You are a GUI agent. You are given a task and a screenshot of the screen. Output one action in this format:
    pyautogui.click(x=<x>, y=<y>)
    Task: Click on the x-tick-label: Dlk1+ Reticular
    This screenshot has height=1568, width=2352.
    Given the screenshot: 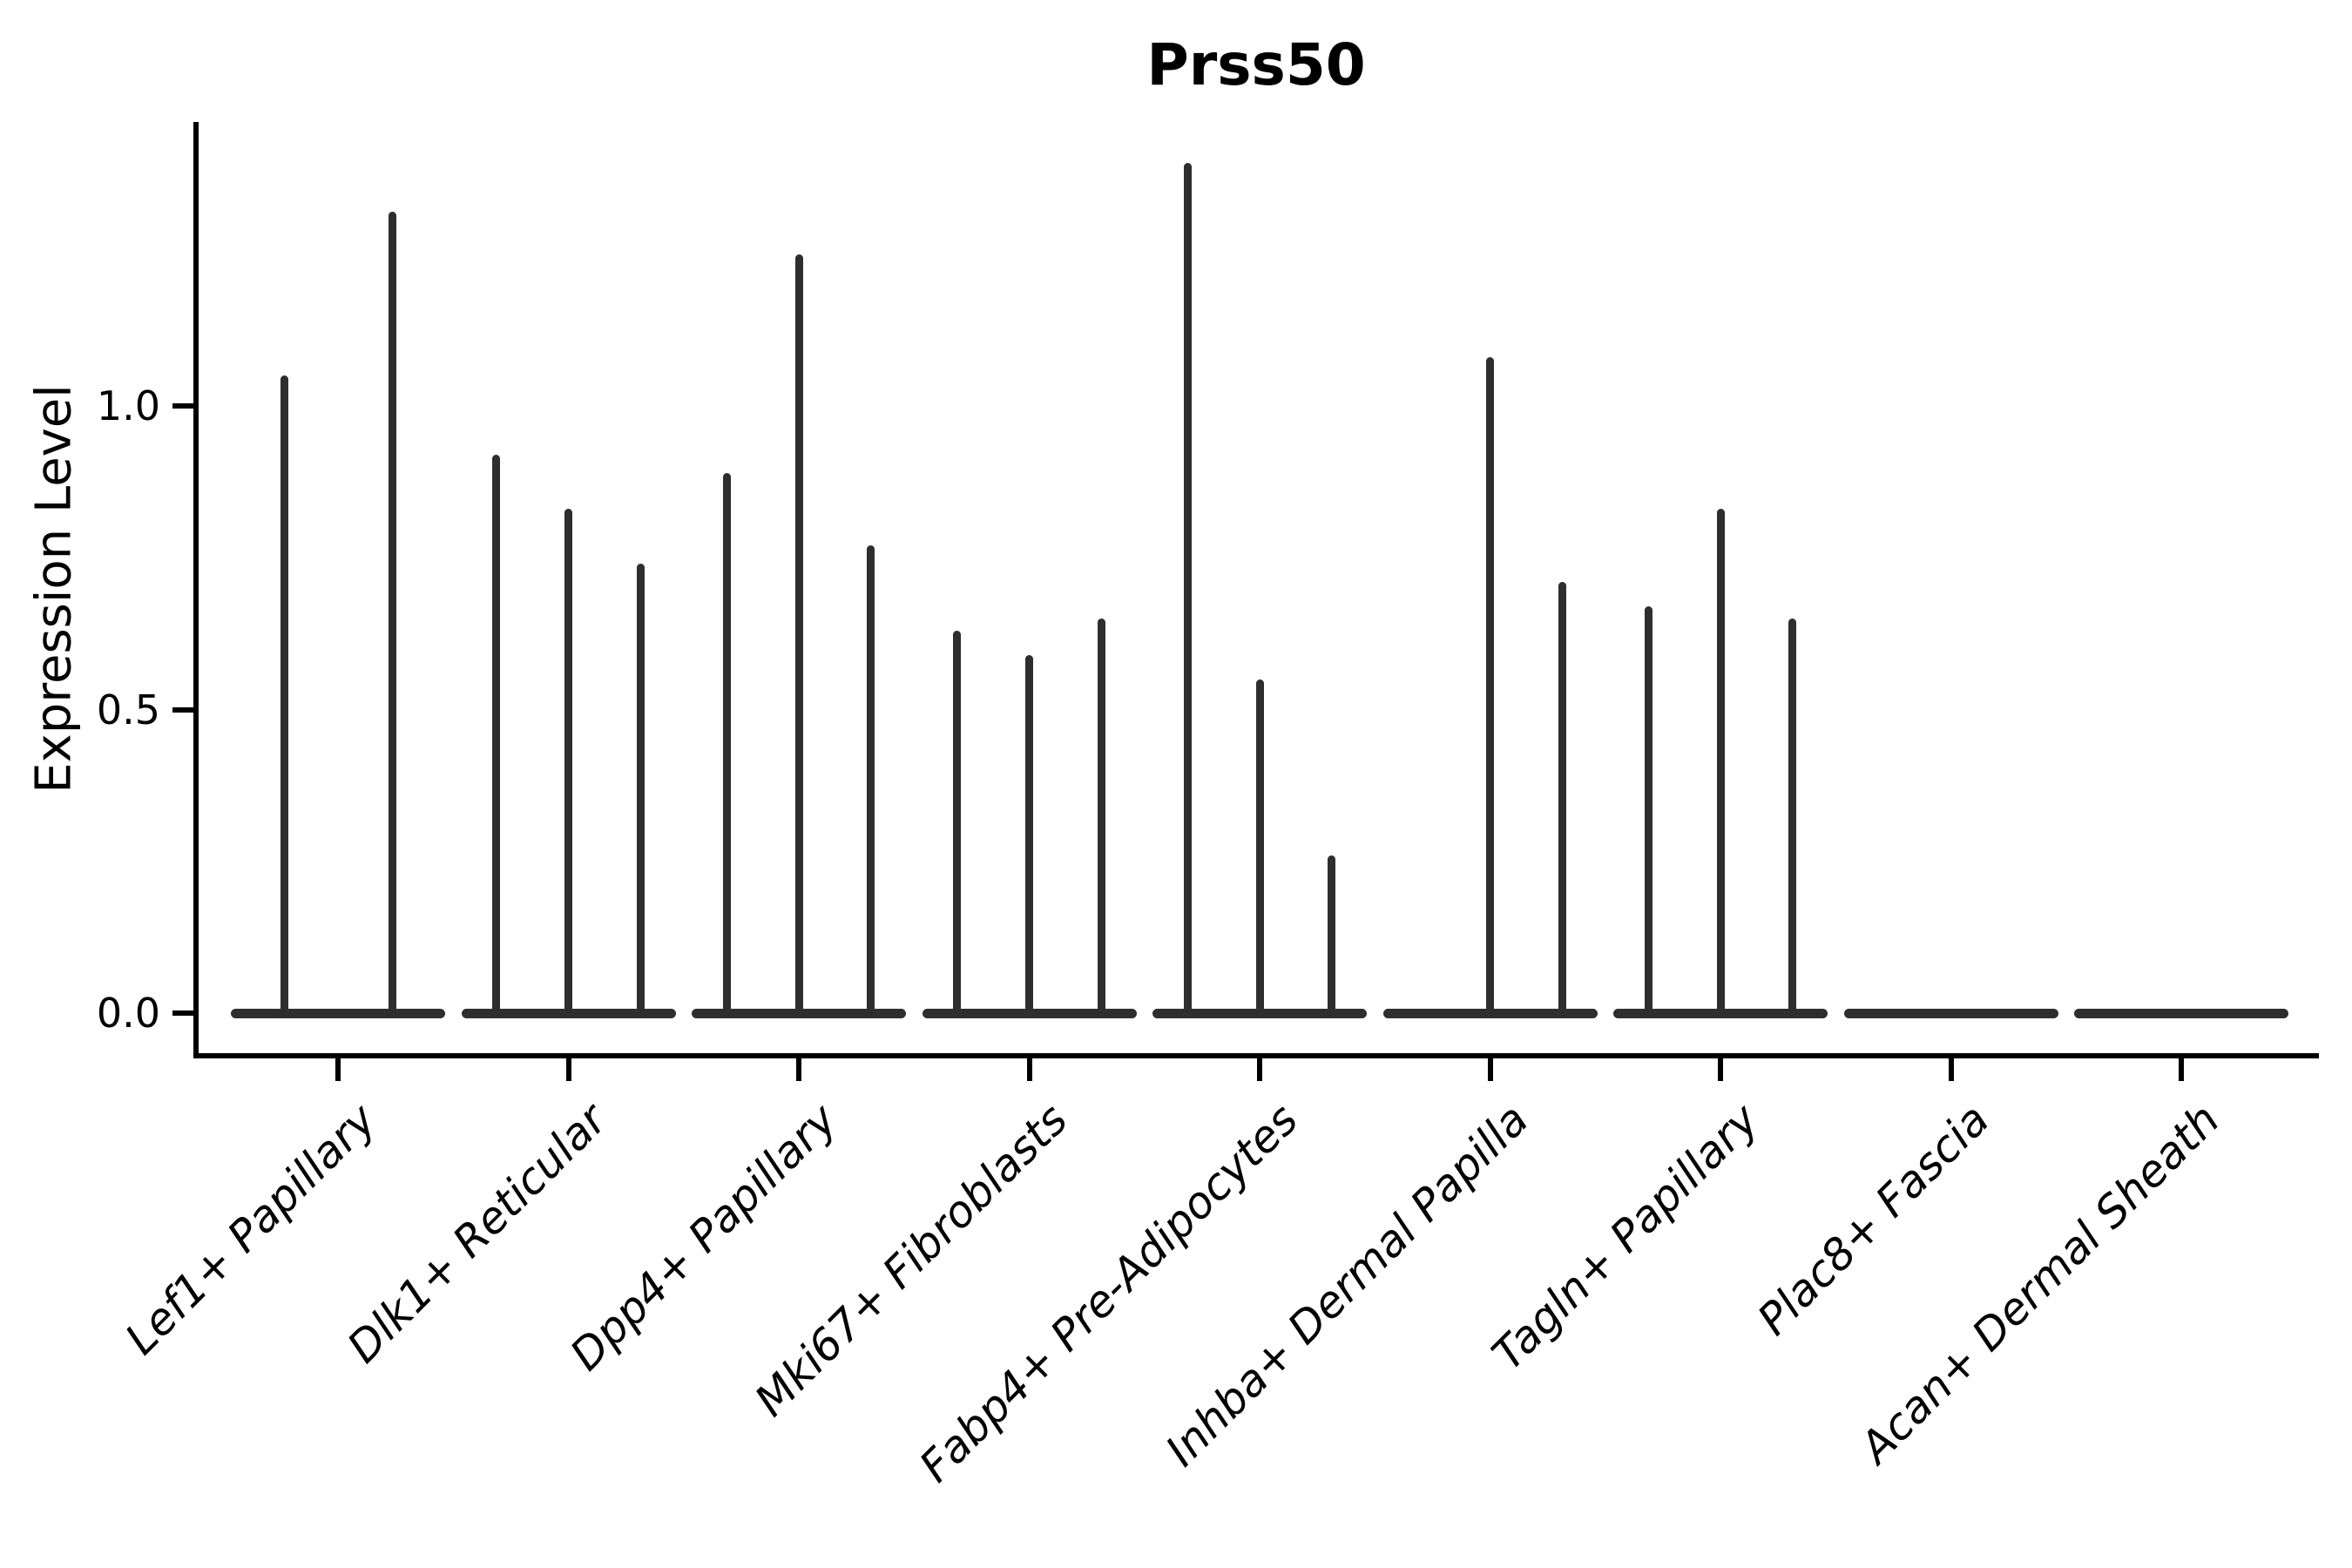 What is the action you would take?
    pyautogui.click(x=477, y=1233)
    